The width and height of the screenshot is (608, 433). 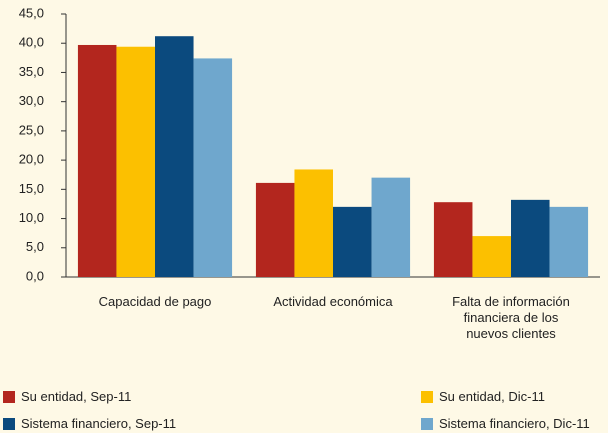 What do you see at coordinates (31, 71) in the screenshot?
I see `y-tick-label: 35,0` at bounding box center [31, 71].